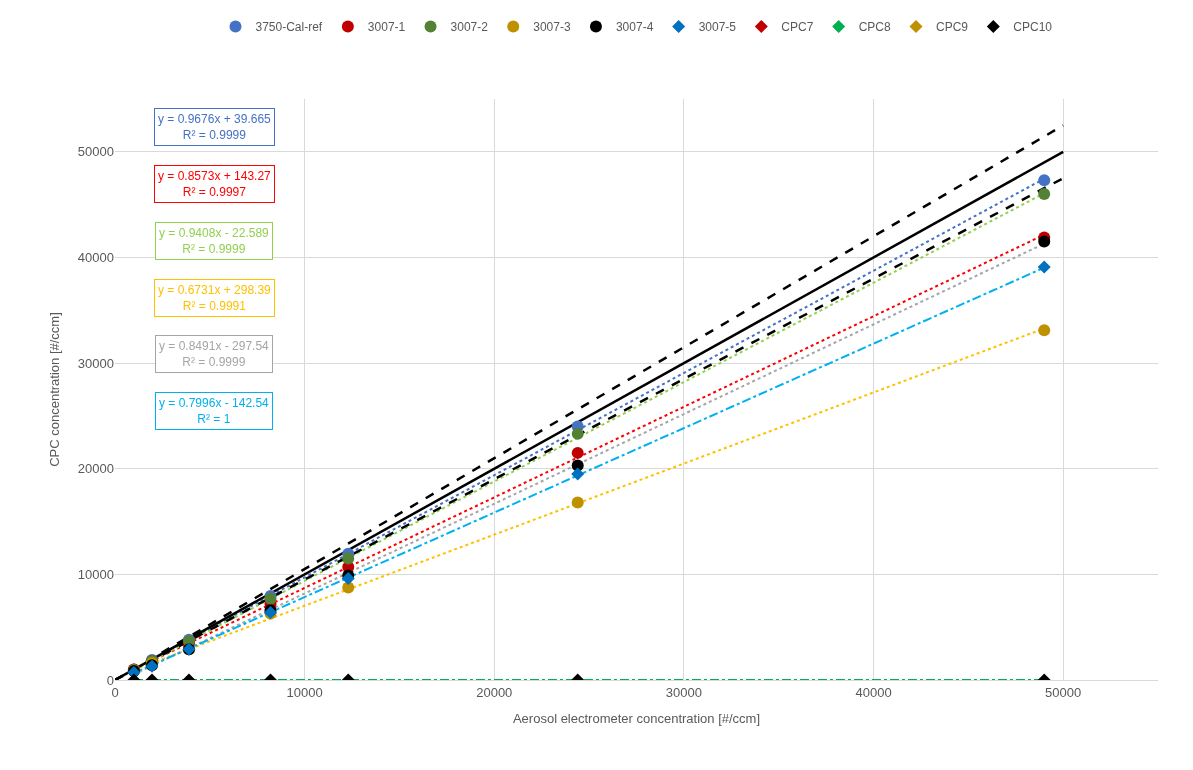 The image size is (1193, 770). Describe the element at coordinates (95, 363) in the screenshot. I see `y-tick-label: 30000` at that location.